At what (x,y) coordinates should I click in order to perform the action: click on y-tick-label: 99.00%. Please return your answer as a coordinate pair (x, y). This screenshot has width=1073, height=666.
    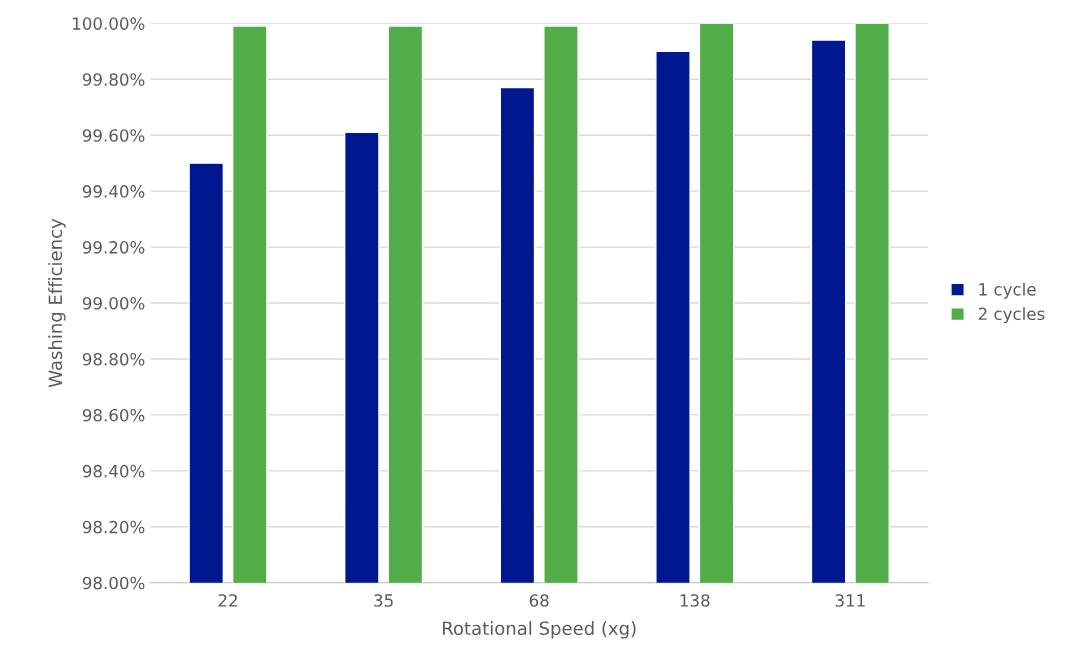
    Looking at the image, I should click on (113, 303).